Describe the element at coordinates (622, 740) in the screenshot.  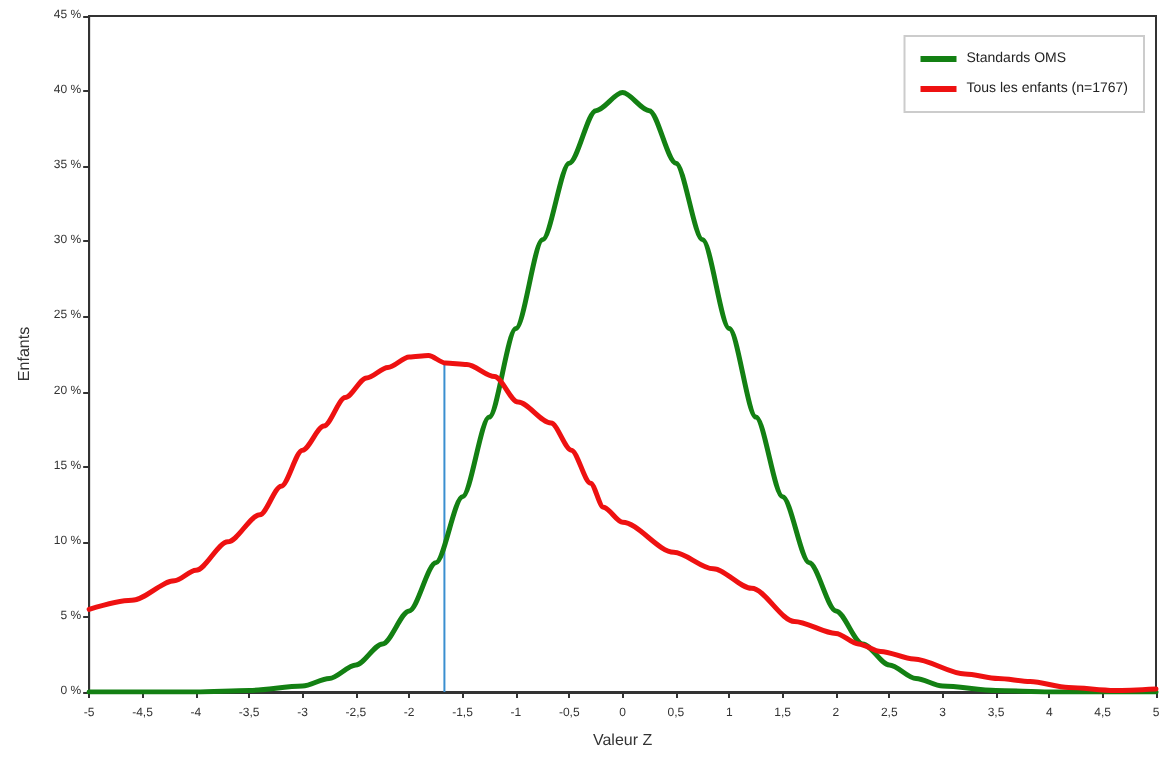
I see `x-axis-title: Valeur Z` at that location.